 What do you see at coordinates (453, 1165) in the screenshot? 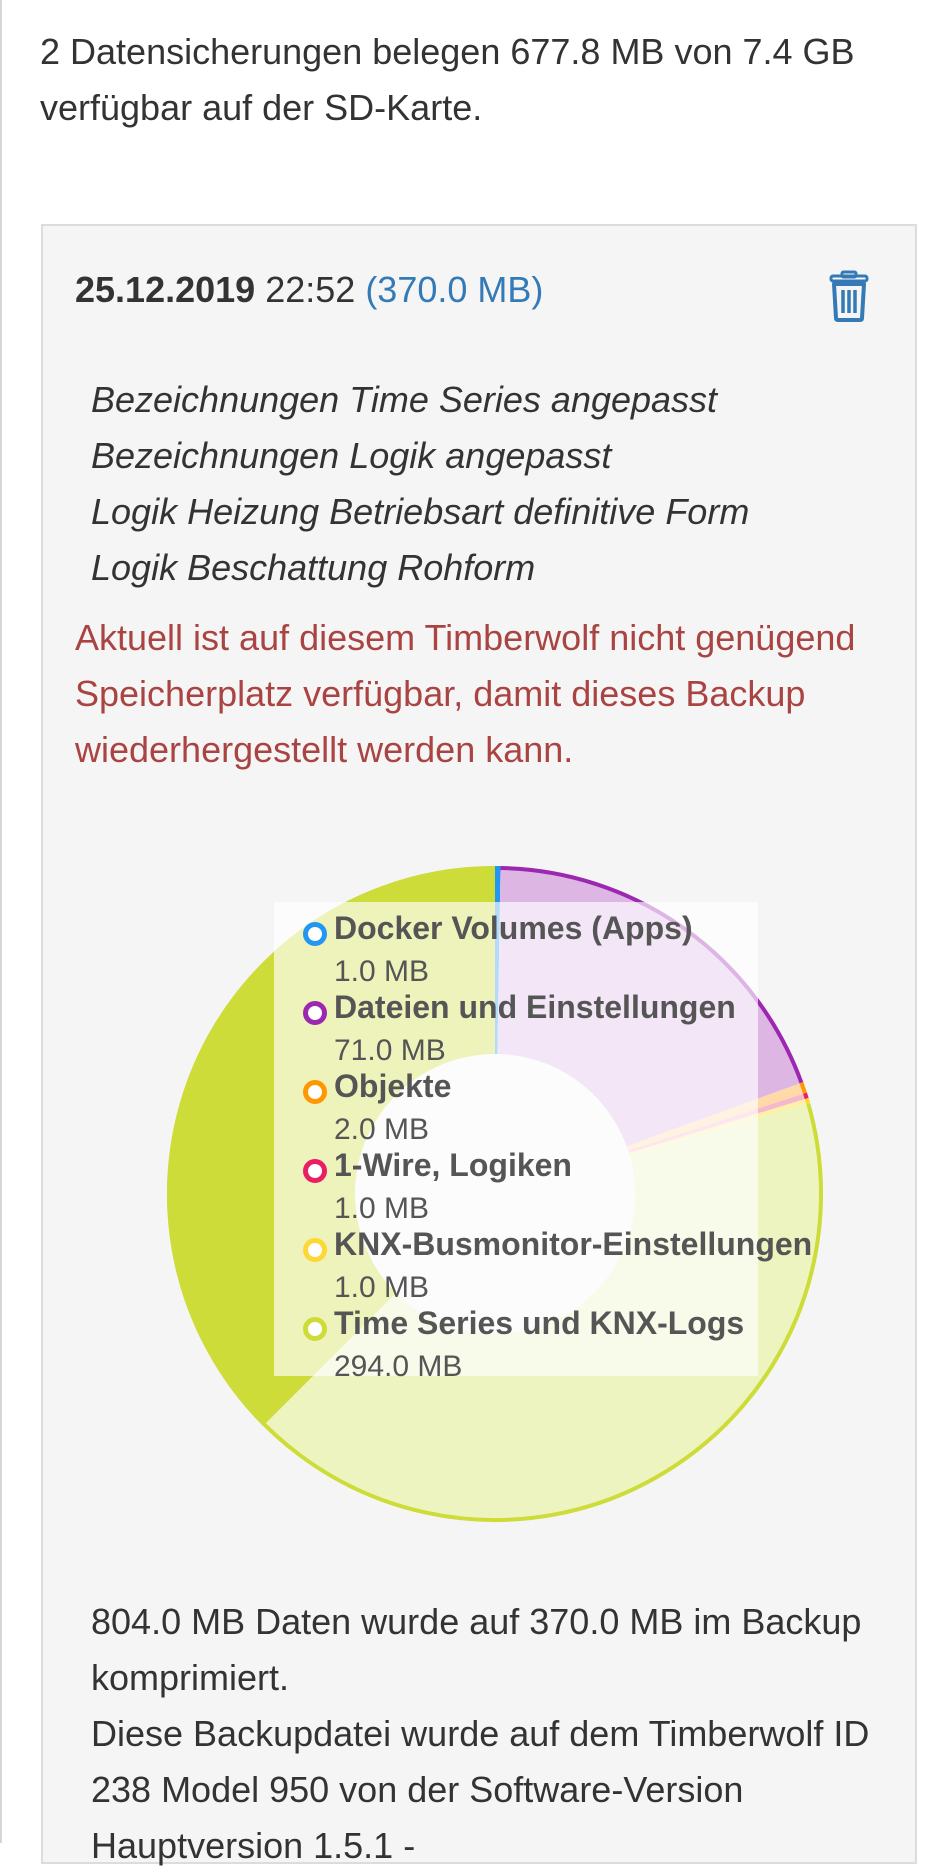
I see `legend-label: 1-Wire, Logiken` at bounding box center [453, 1165].